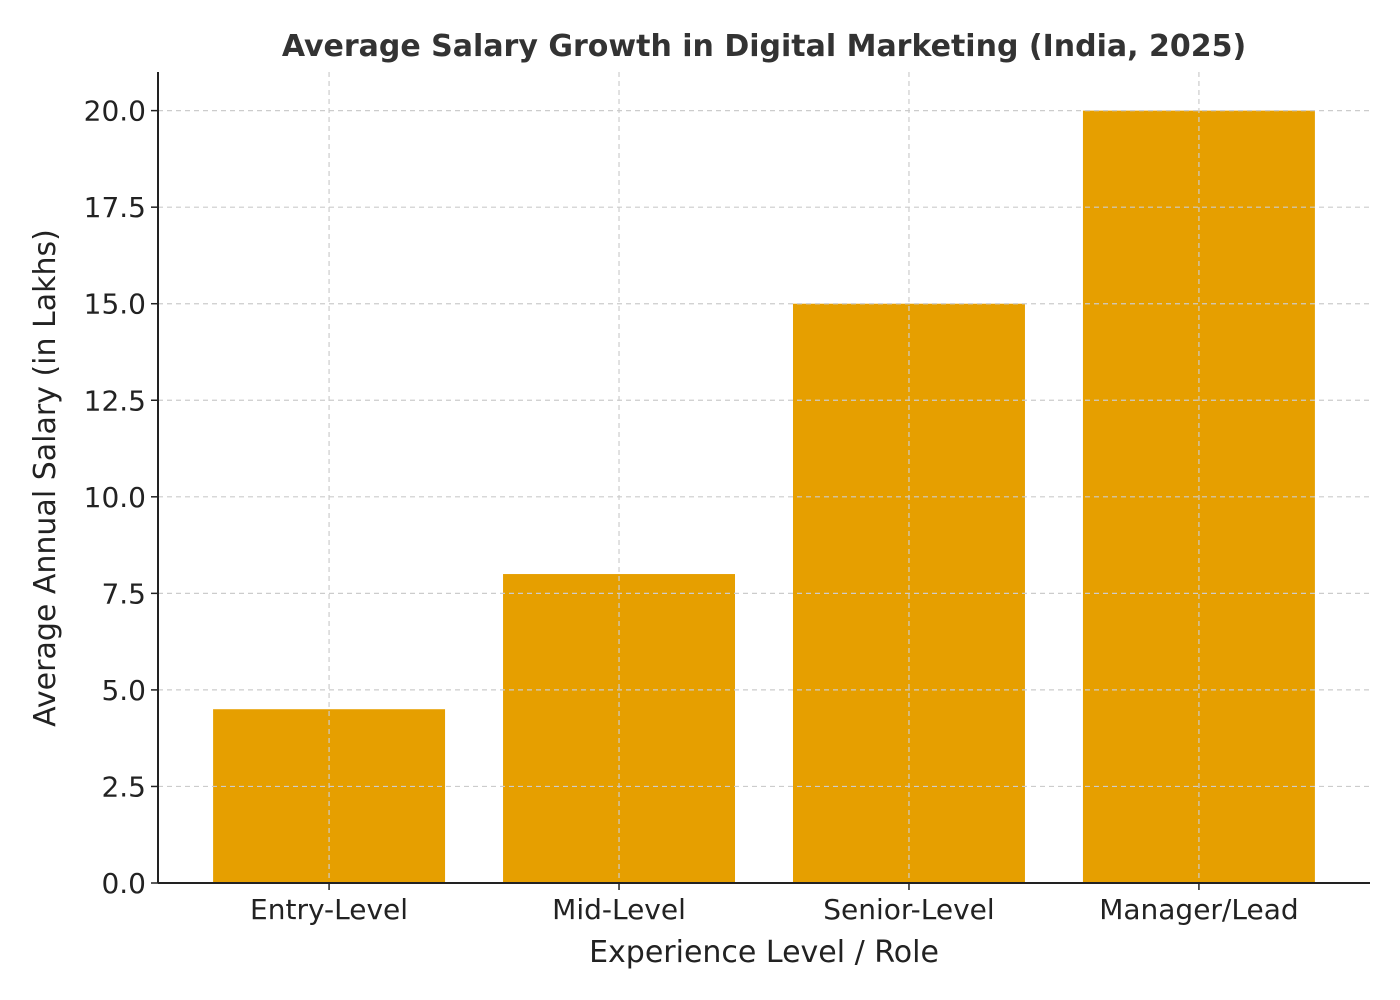  Describe the element at coordinates (1198, 909) in the screenshot. I see `x-tick-label: Manager/Lead` at that location.